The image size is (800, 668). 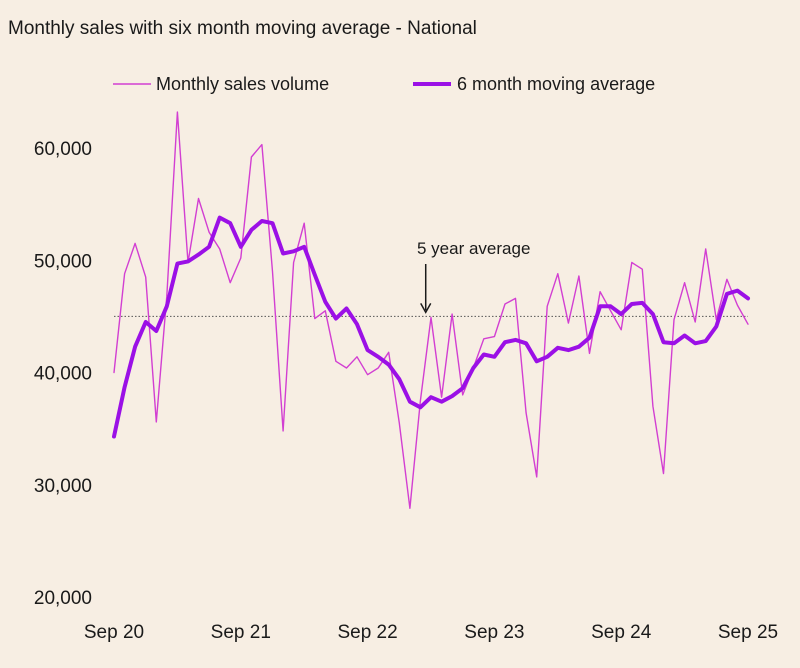 I want to click on y-tick-label: 40,000, so click(x=63, y=374).